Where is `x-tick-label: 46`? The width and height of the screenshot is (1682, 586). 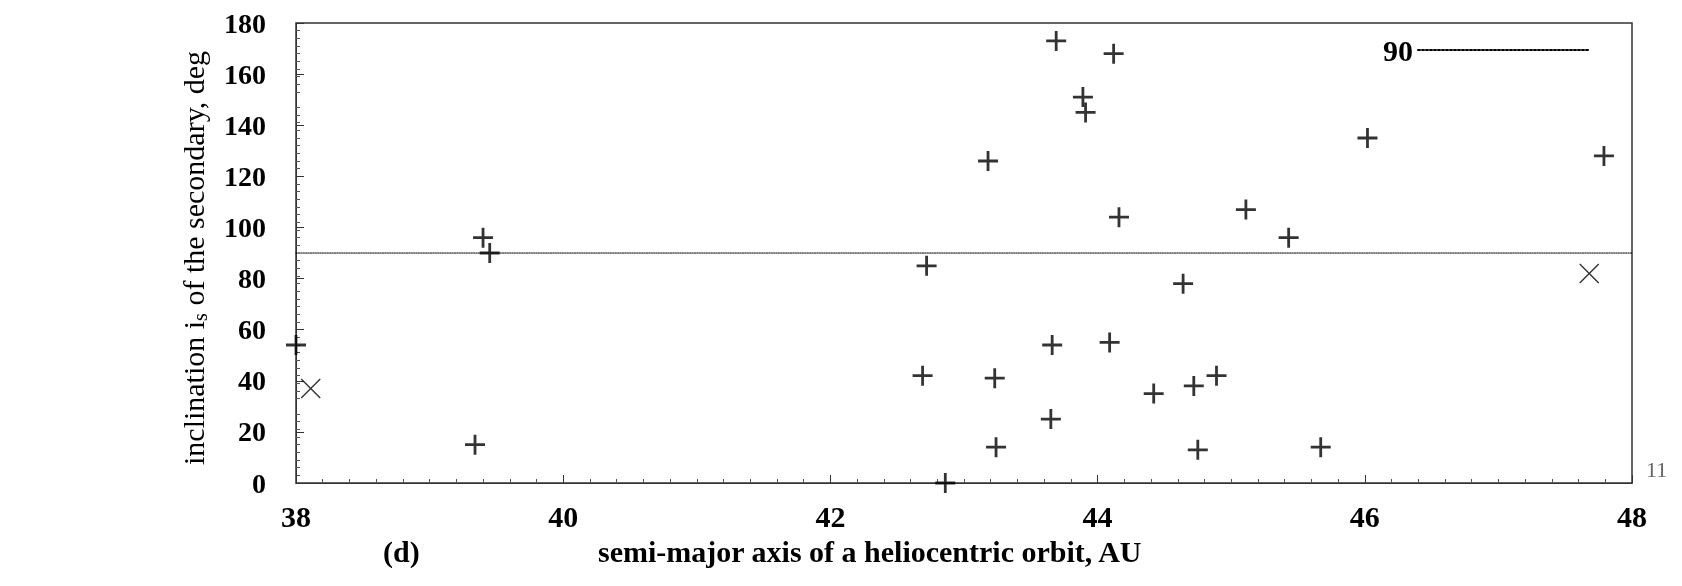
x-tick-label: 46 is located at coordinates (1364, 516).